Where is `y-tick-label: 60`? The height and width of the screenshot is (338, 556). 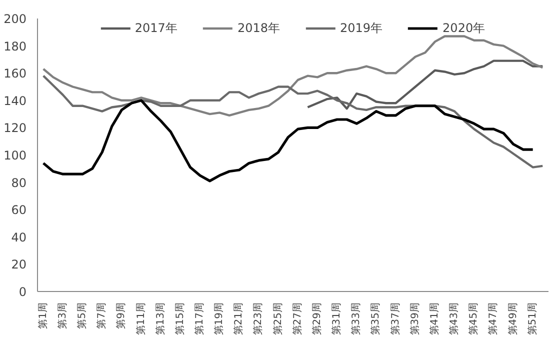 y-tick-label: 60 is located at coordinates (19, 210).